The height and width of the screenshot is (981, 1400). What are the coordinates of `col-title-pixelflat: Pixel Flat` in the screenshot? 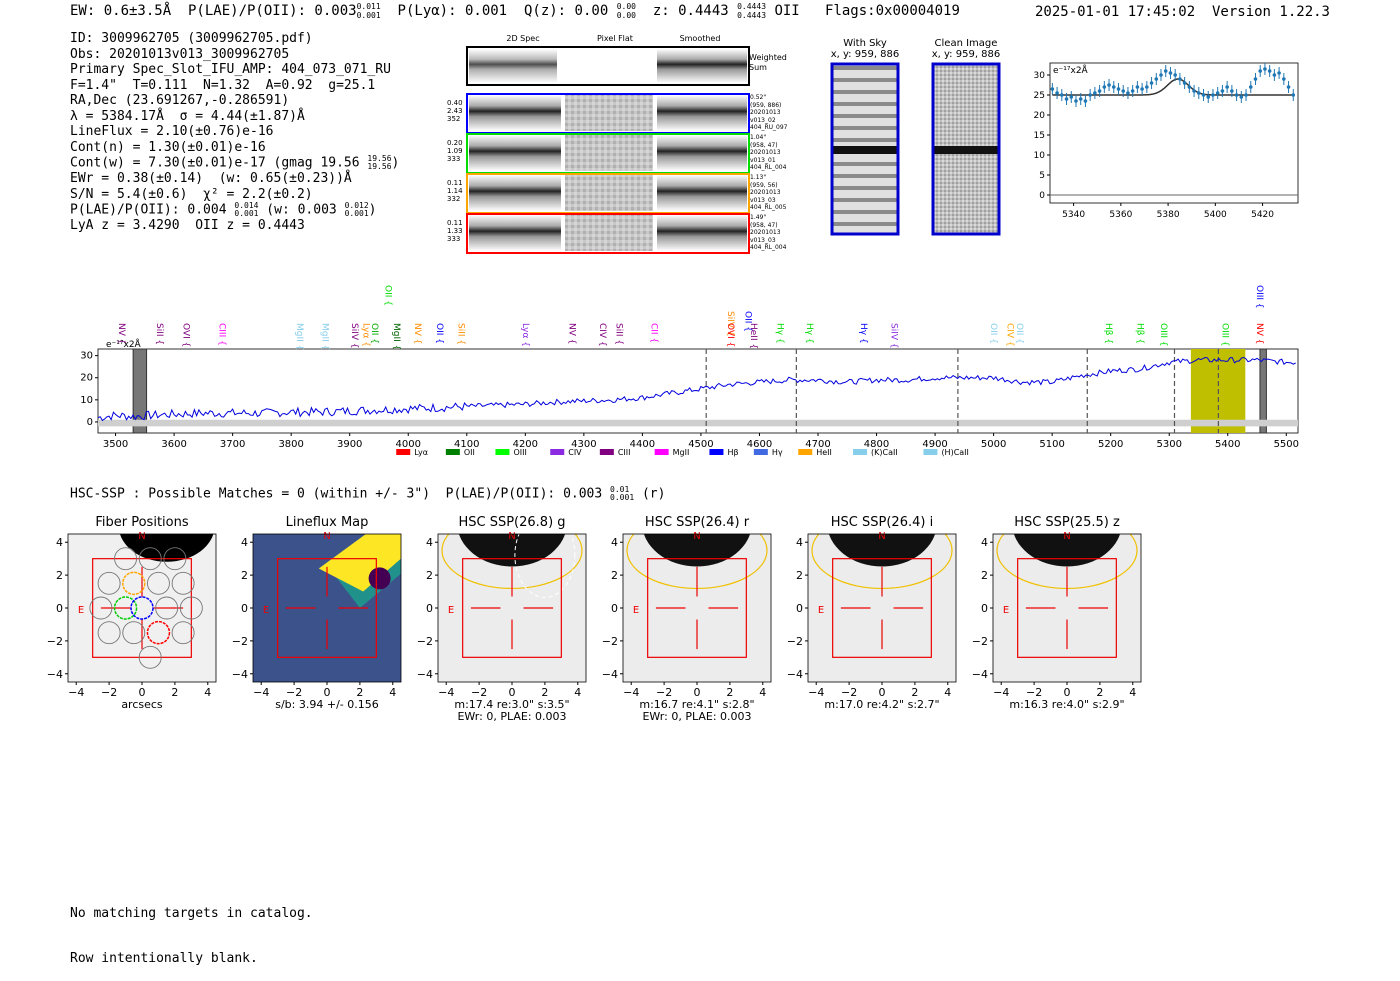 It's located at (615, 38).